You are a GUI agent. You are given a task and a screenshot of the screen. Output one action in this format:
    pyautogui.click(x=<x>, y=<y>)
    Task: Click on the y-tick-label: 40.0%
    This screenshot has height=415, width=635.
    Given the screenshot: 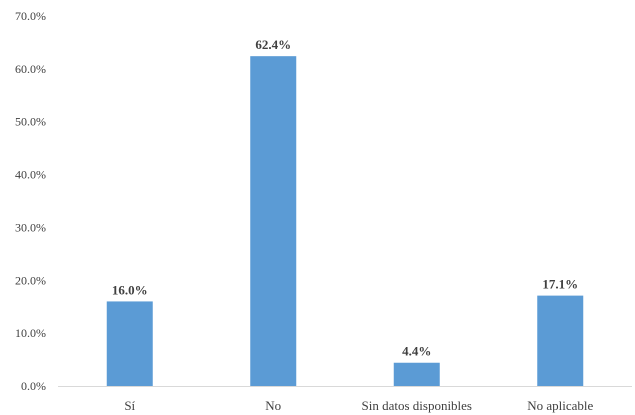 What is the action you would take?
    pyautogui.click(x=30, y=175)
    